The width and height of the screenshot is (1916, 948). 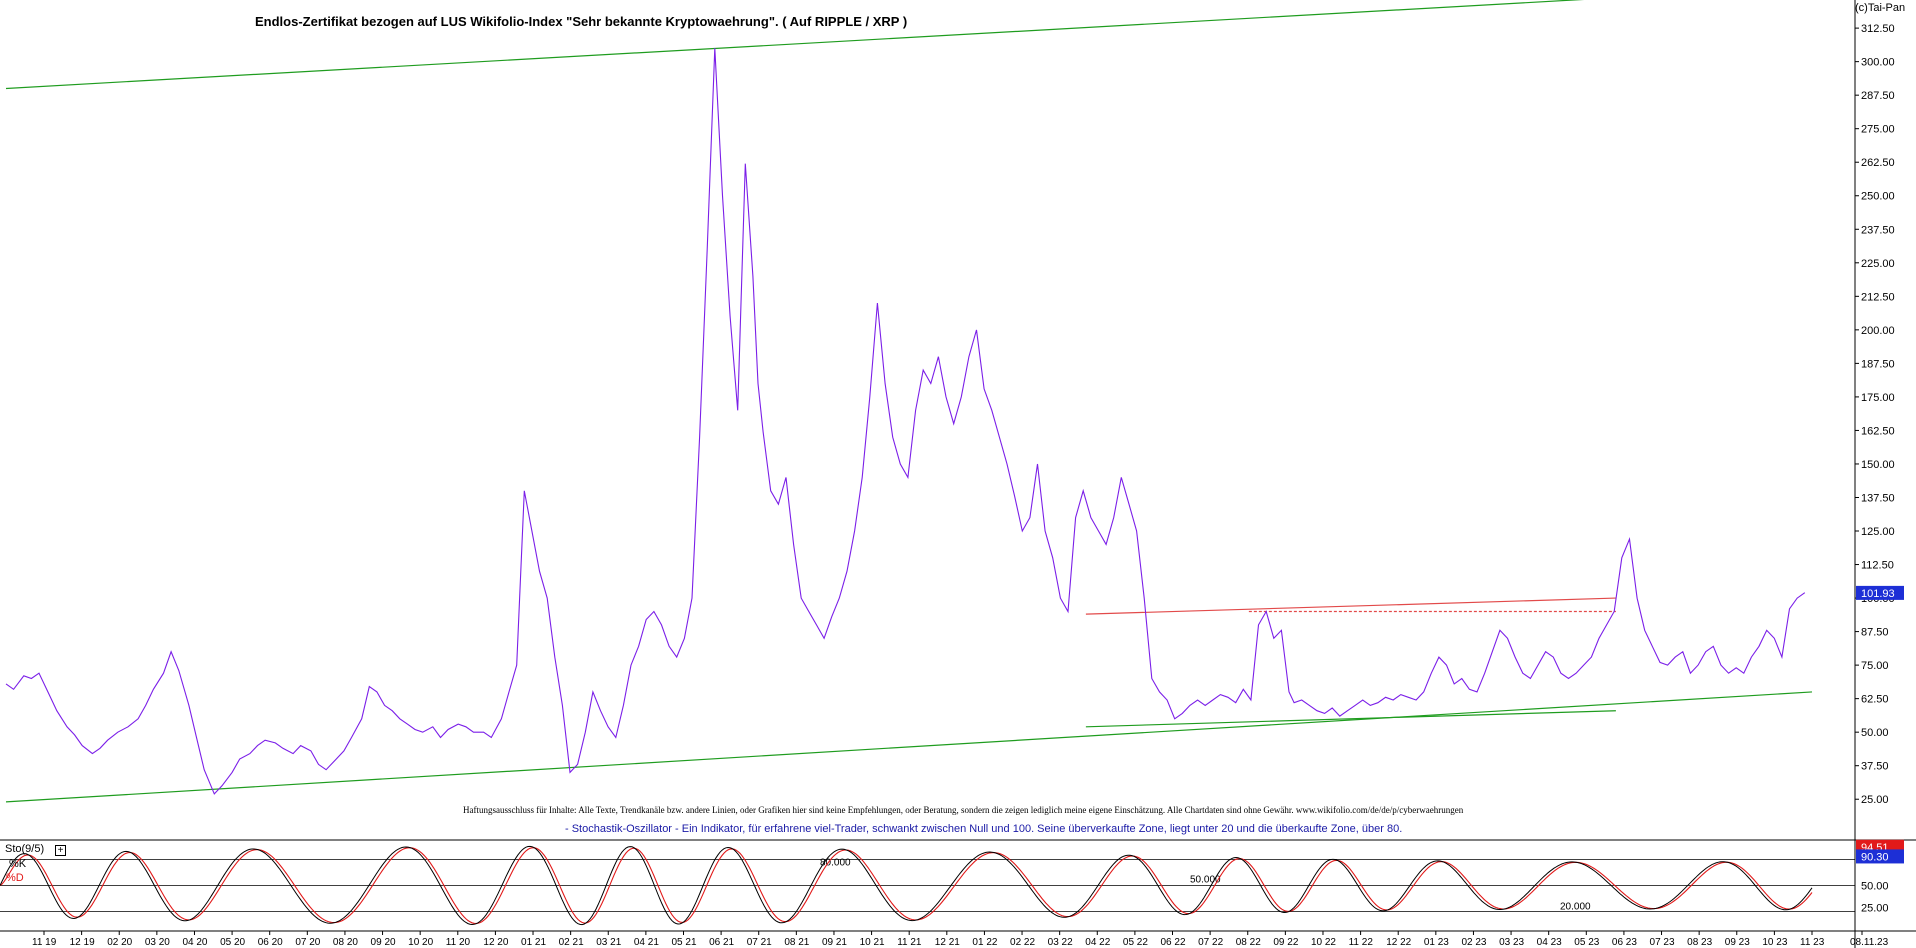 What do you see at coordinates (1878, 230) in the screenshot?
I see `price-tick-label: 237.50` at bounding box center [1878, 230].